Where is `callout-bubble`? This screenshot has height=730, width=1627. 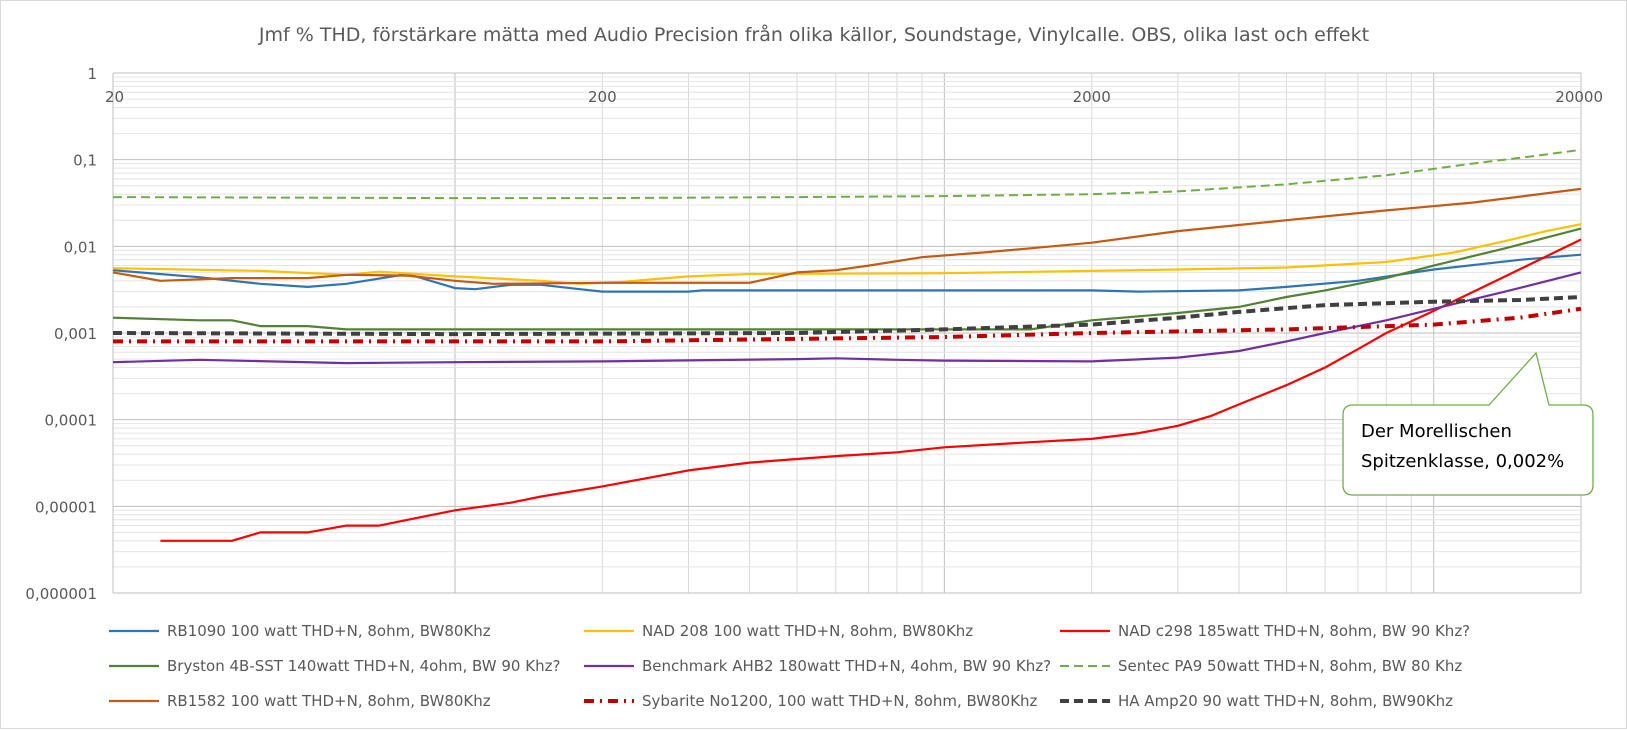 callout-bubble is located at coordinates (1468, 423).